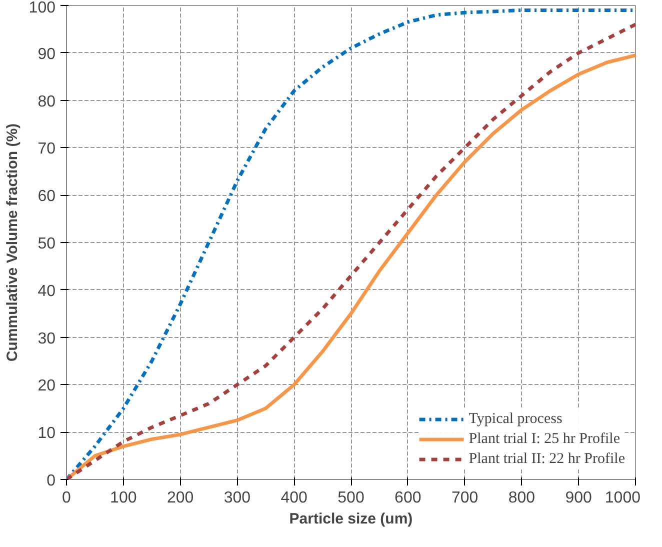 This screenshot has width=662, height=547. What do you see at coordinates (47, 101) in the screenshot?
I see `y-tick-label: 80` at bounding box center [47, 101].